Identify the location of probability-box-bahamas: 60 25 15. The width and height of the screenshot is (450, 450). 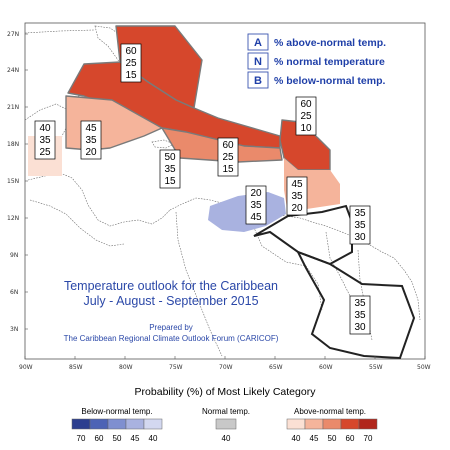
(131, 63).